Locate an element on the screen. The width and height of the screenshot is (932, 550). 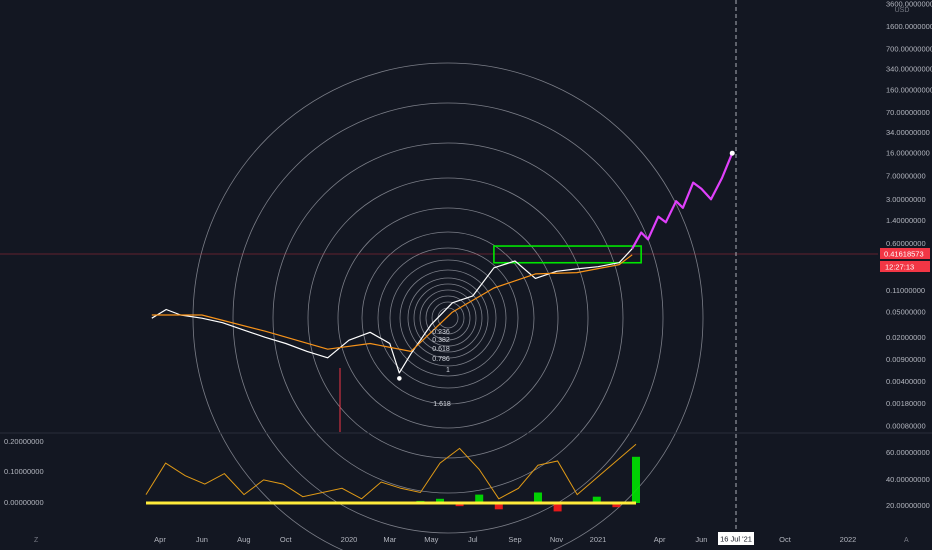
time-tick: Sep is located at coordinates (514, 539).